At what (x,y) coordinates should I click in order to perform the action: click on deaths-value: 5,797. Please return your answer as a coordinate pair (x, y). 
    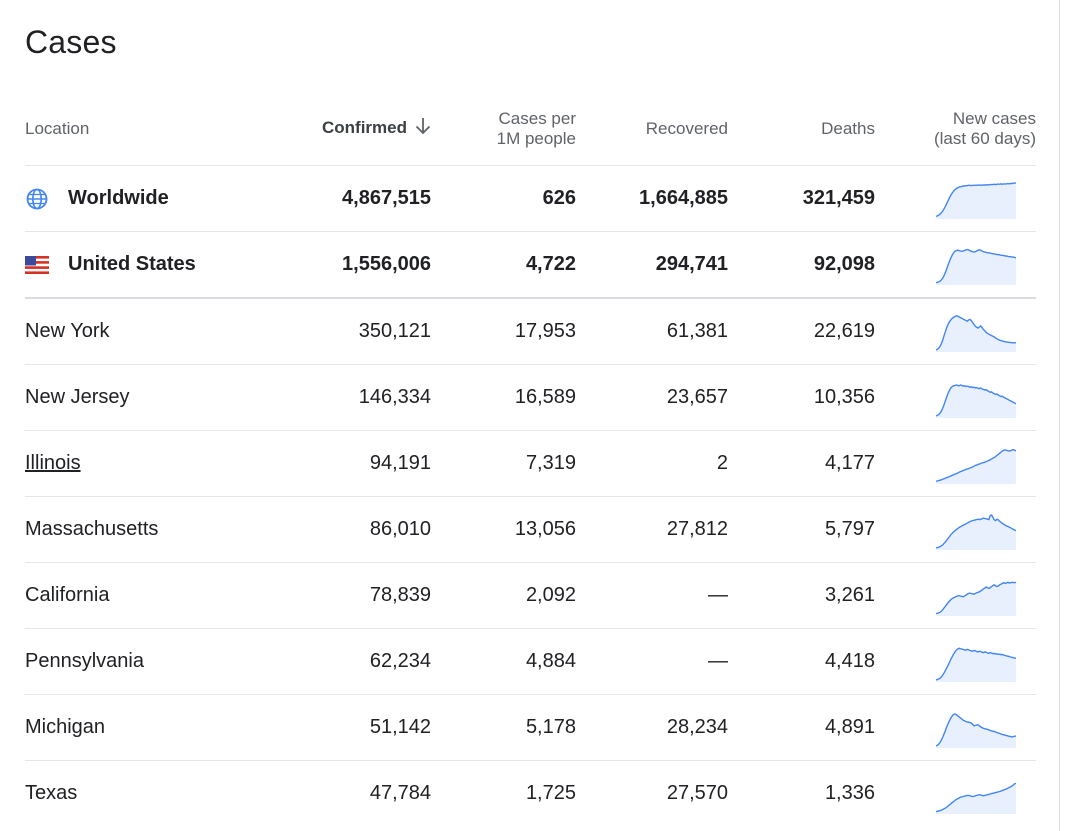
    Looking at the image, I should click on (801, 529).